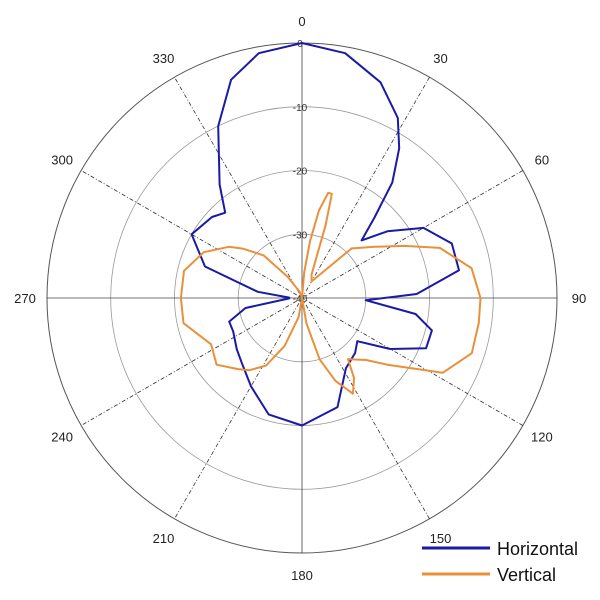 The width and height of the screenshot is (600, 600). Describe the element at coordinates (25, 298) in the screenshot. I see `angle-tick-label: 270` at that location.